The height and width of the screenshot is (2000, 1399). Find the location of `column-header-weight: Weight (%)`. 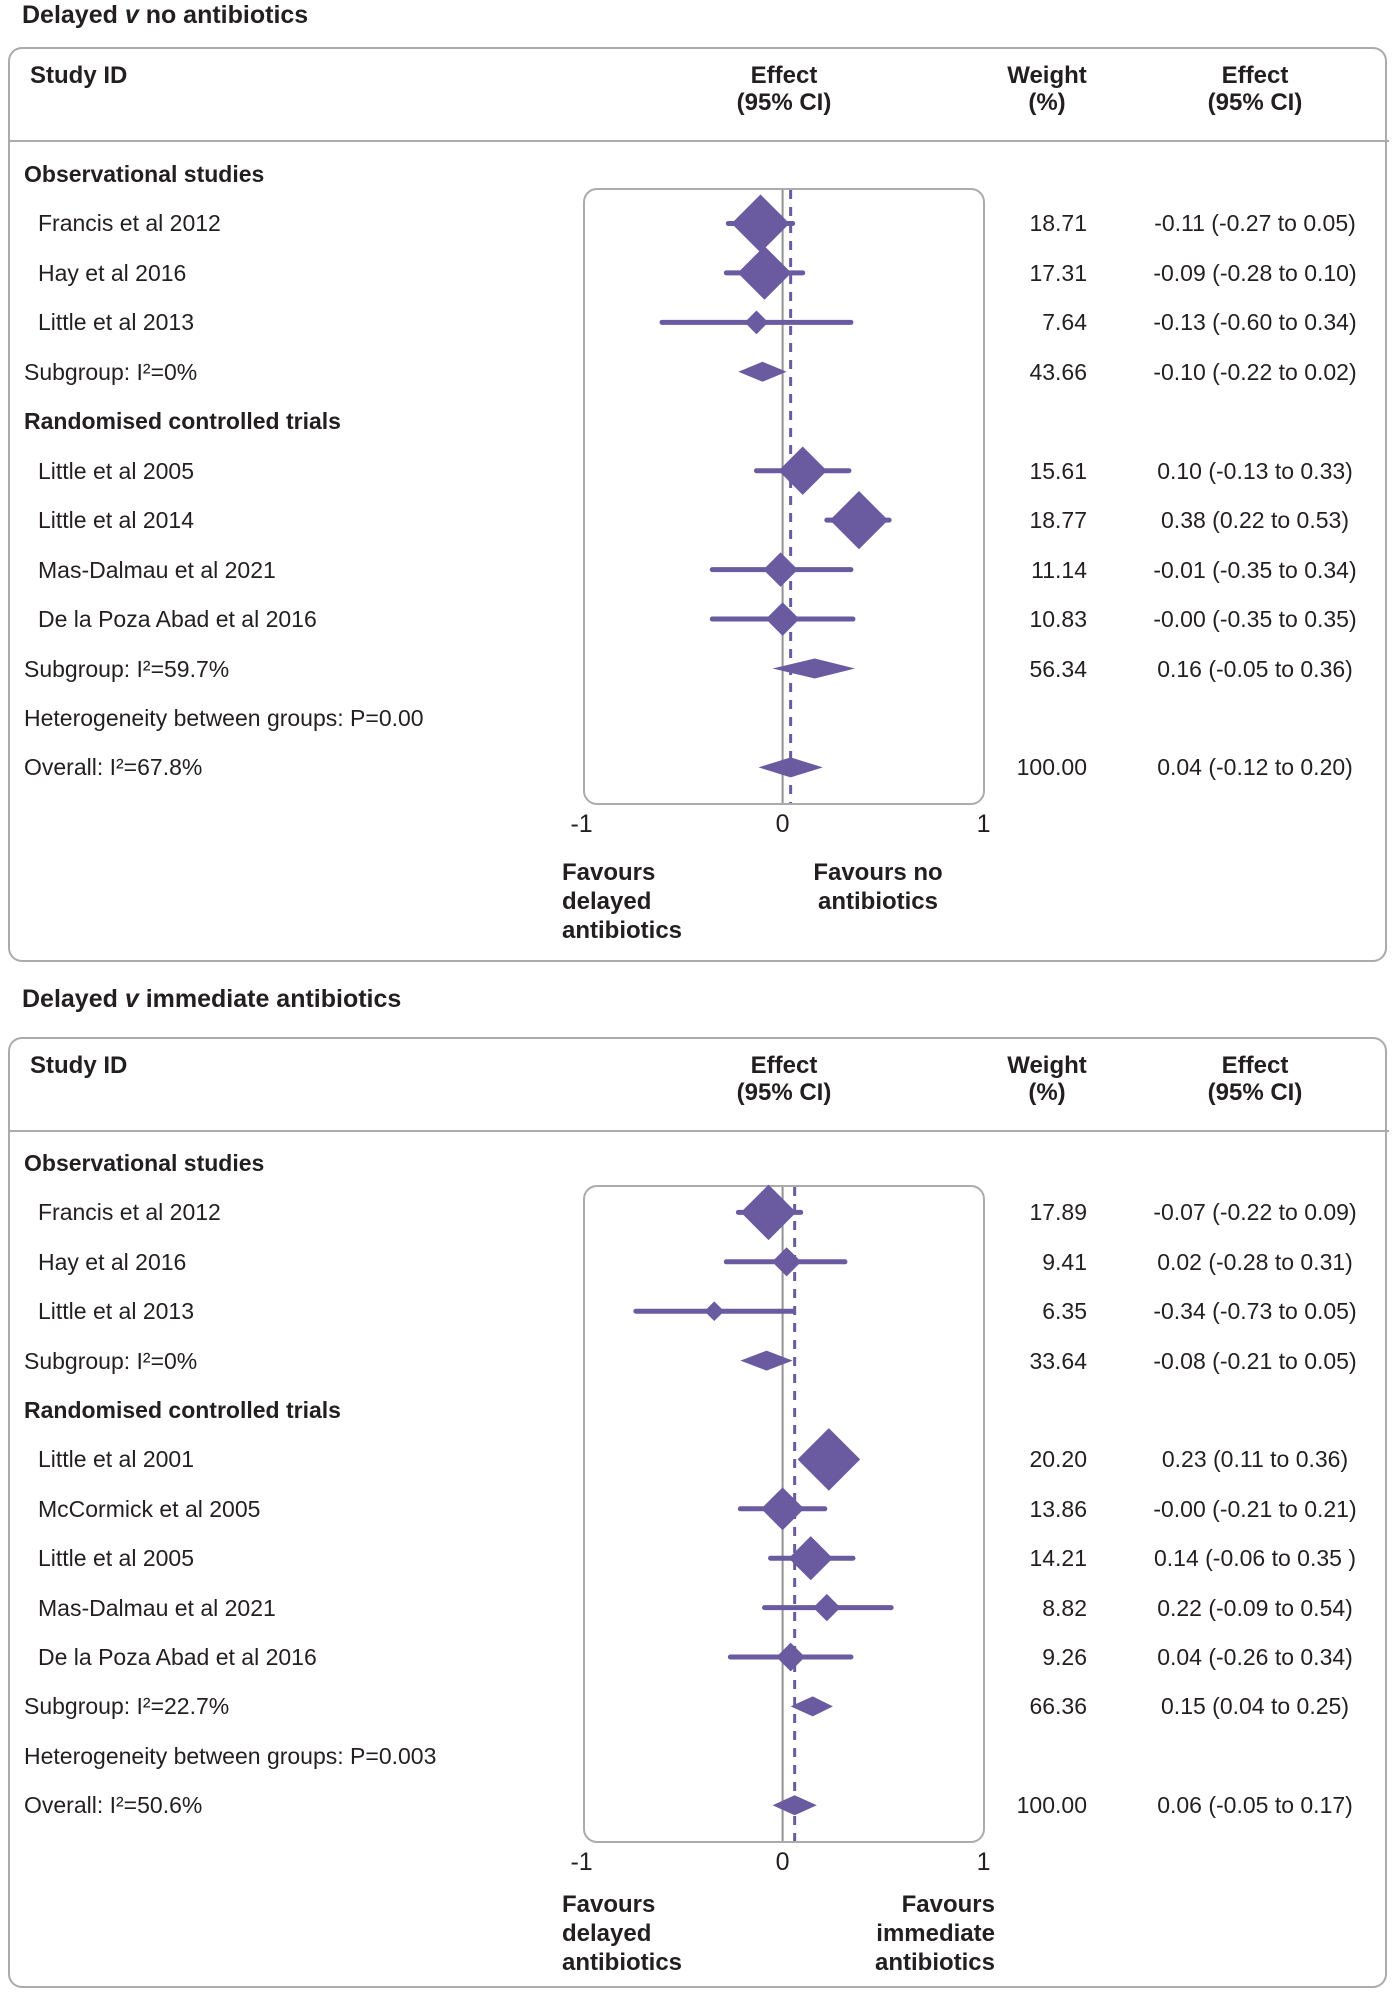

column-header-weight: Weight (%) is located at coordinates (1047, 89).